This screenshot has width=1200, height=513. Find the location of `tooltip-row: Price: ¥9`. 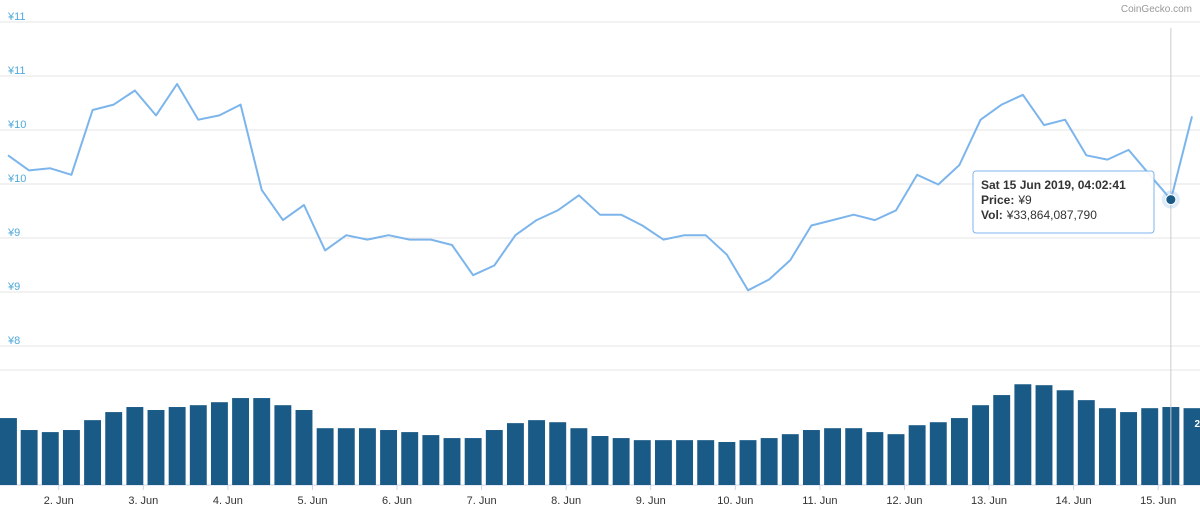

tooltip-row: Price: ¥9 is located at coordinates (1006, 200).